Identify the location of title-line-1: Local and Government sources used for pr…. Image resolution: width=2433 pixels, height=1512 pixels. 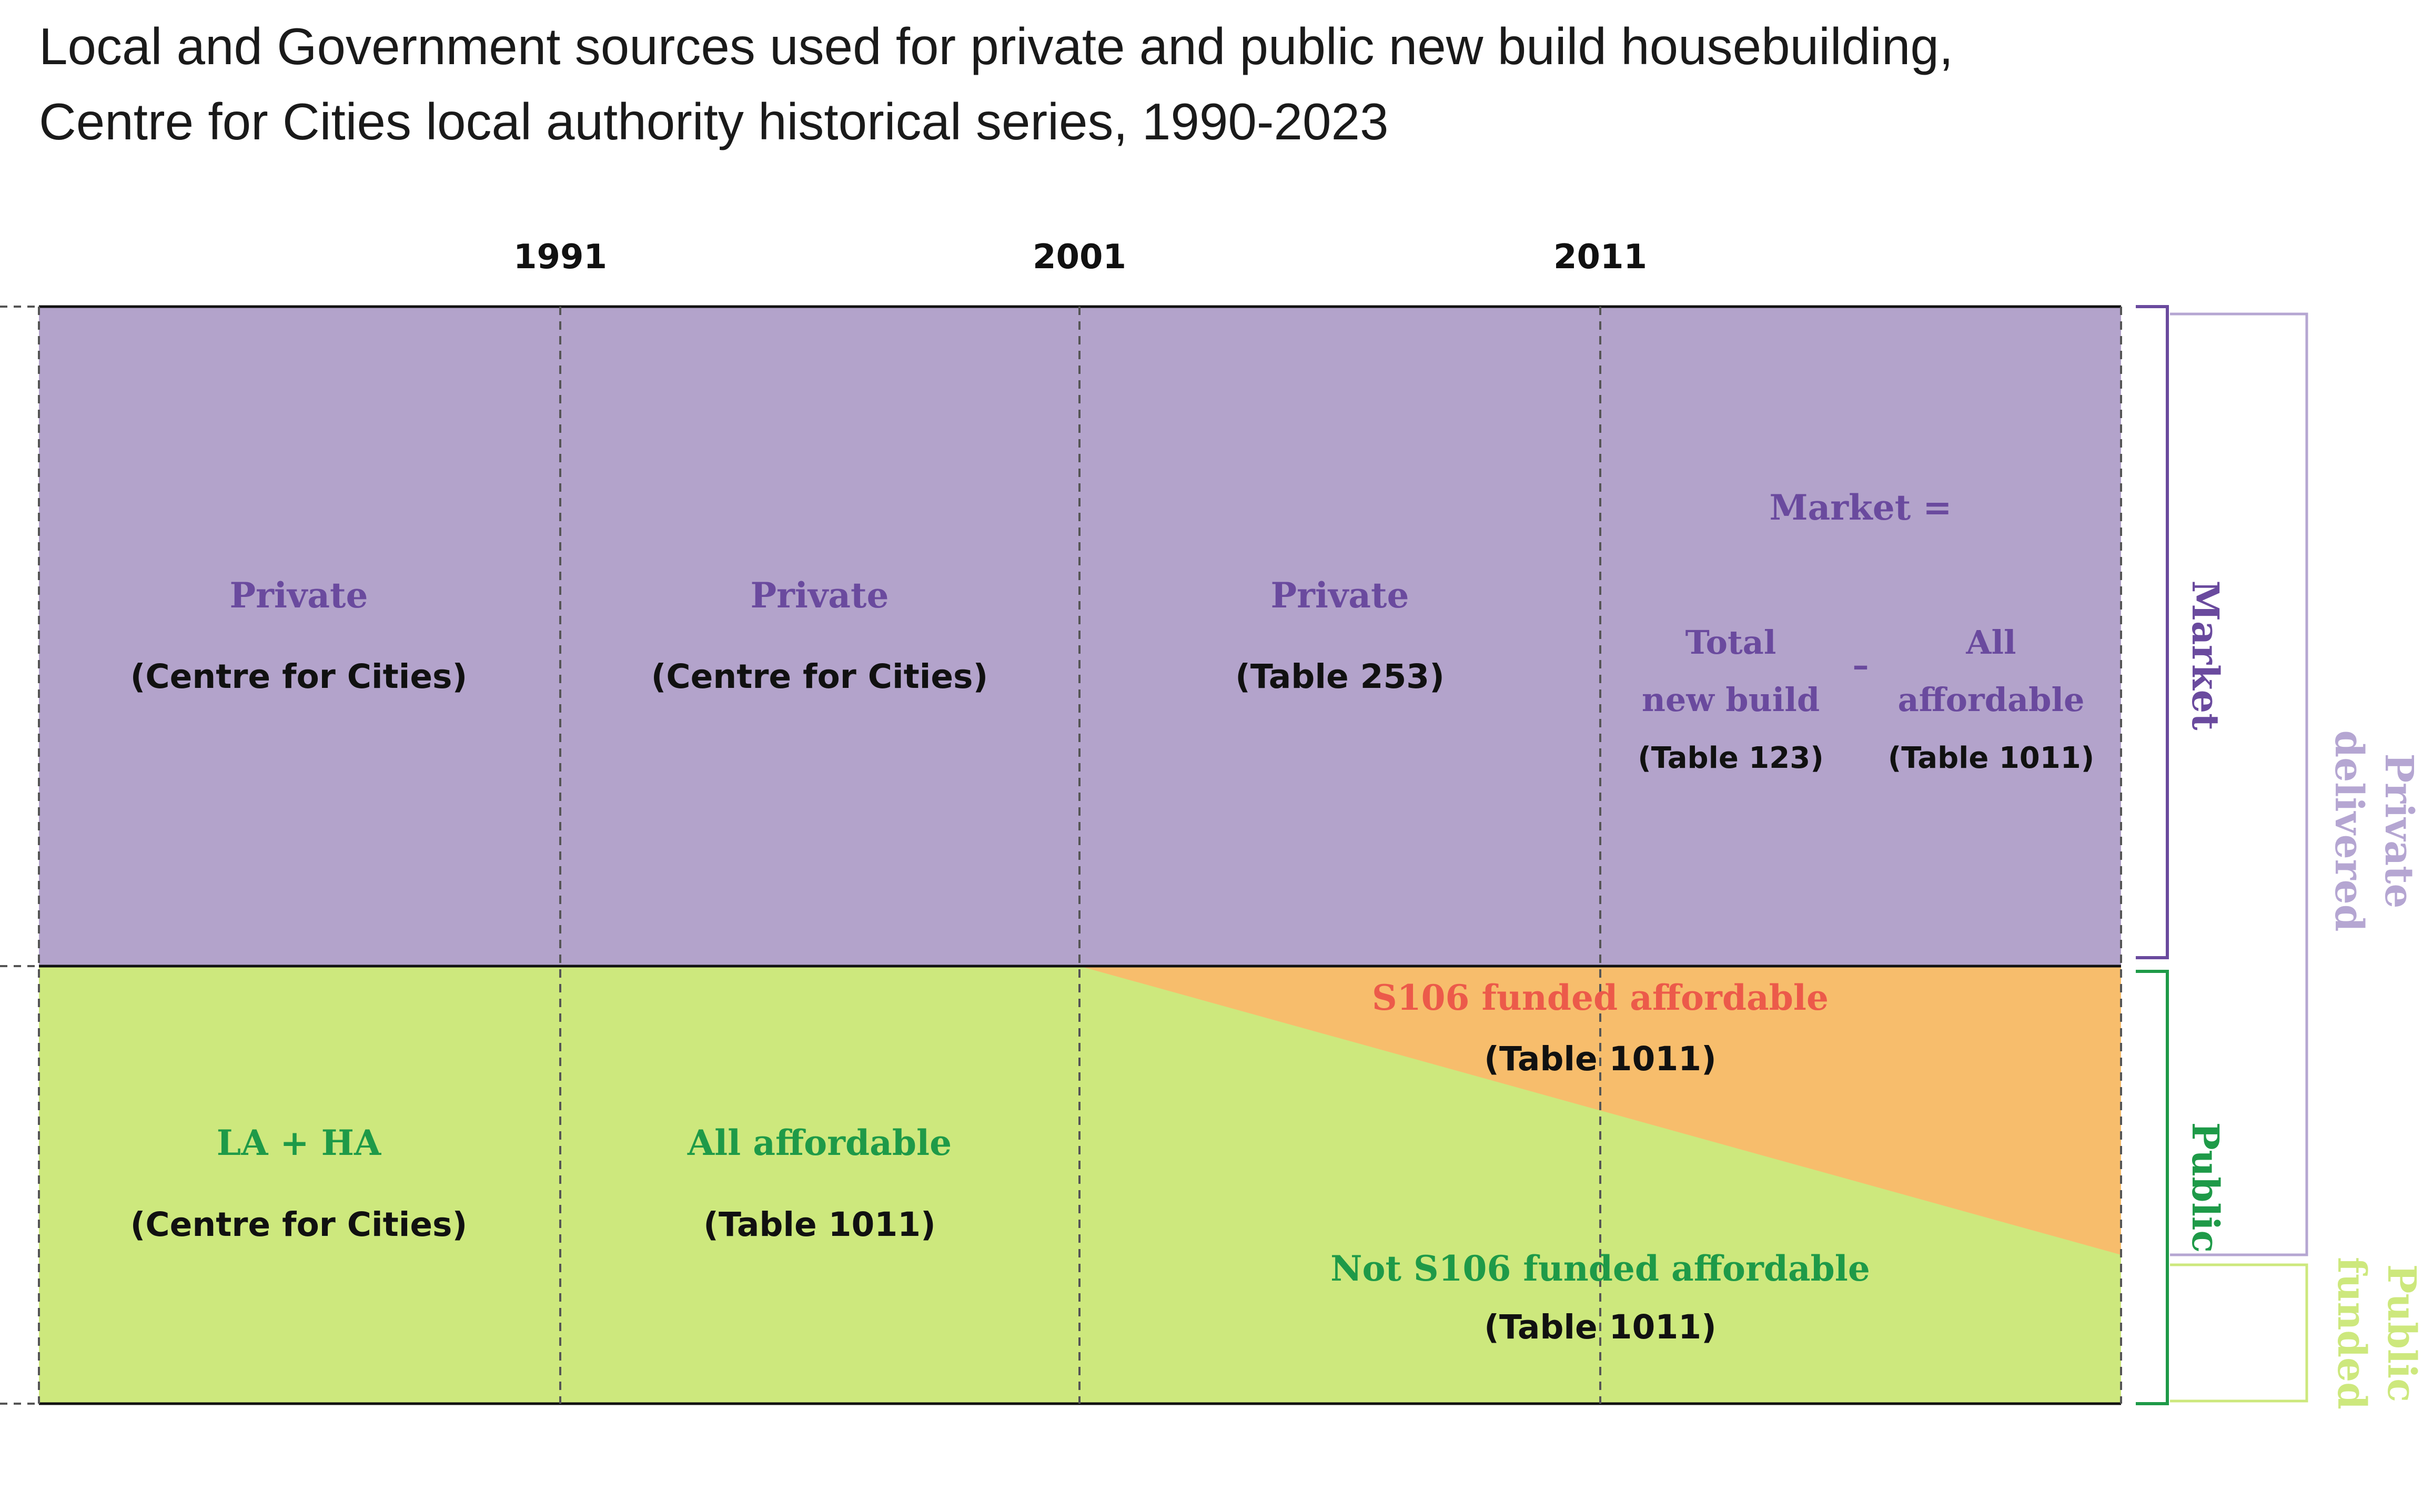
(996, 46).